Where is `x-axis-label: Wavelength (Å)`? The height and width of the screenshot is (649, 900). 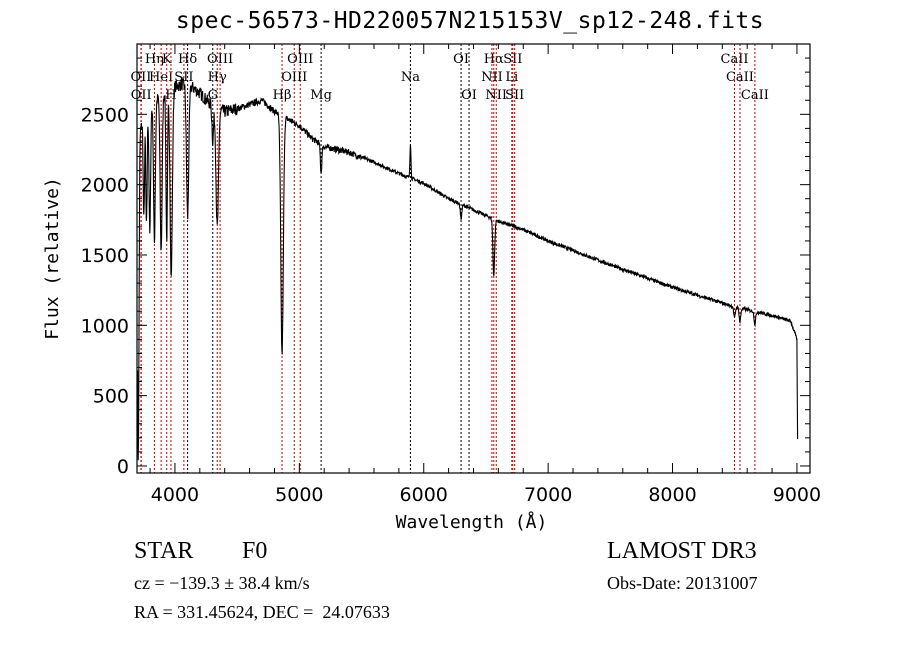 x-axis-label: Wavelength (Å) is located at coordinates (472, 522).